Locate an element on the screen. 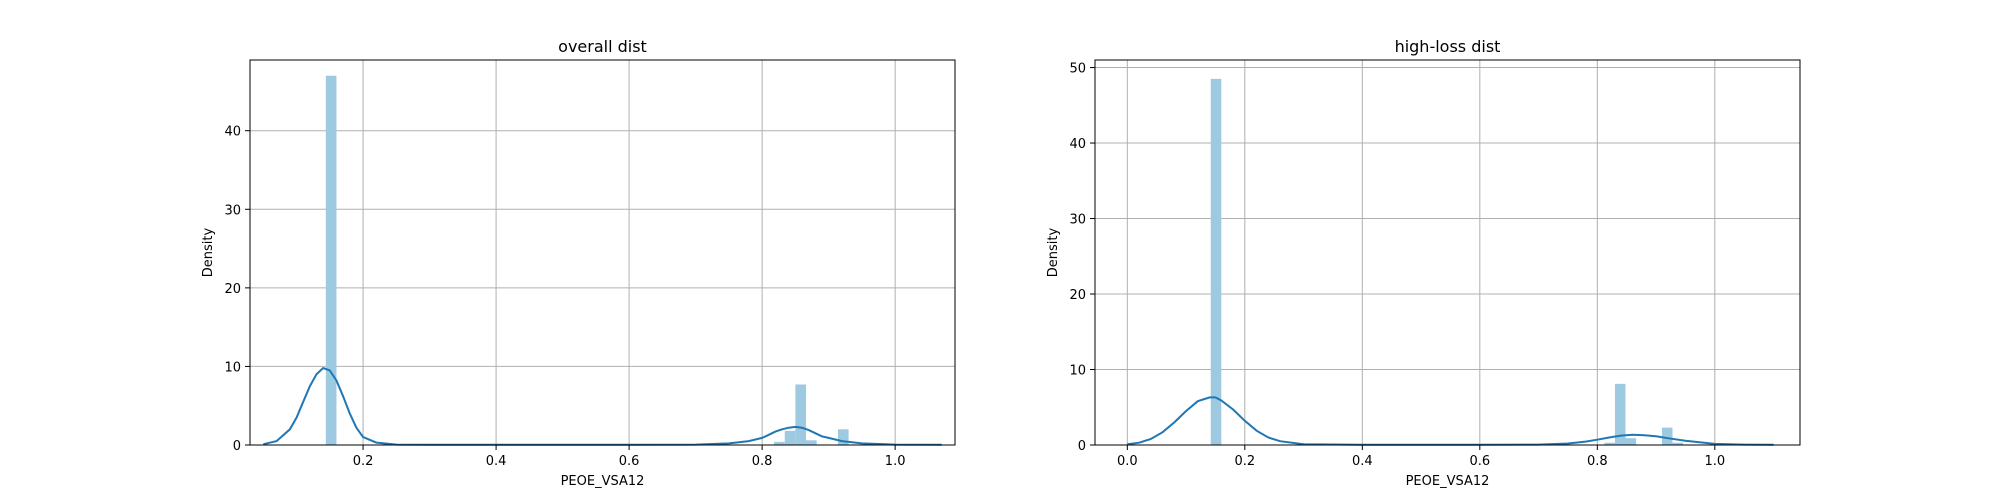 The height and width of the screenshot is (500, 2000). chart-title: high-loss dist is located at coordinates (1448, 46).